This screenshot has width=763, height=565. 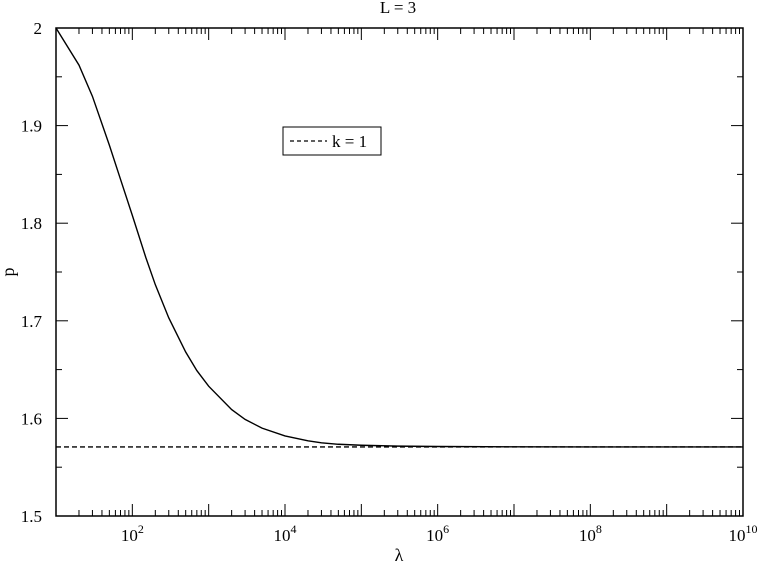 I want to click on y-tick-label: 1.5, so click(x=31, y=516).